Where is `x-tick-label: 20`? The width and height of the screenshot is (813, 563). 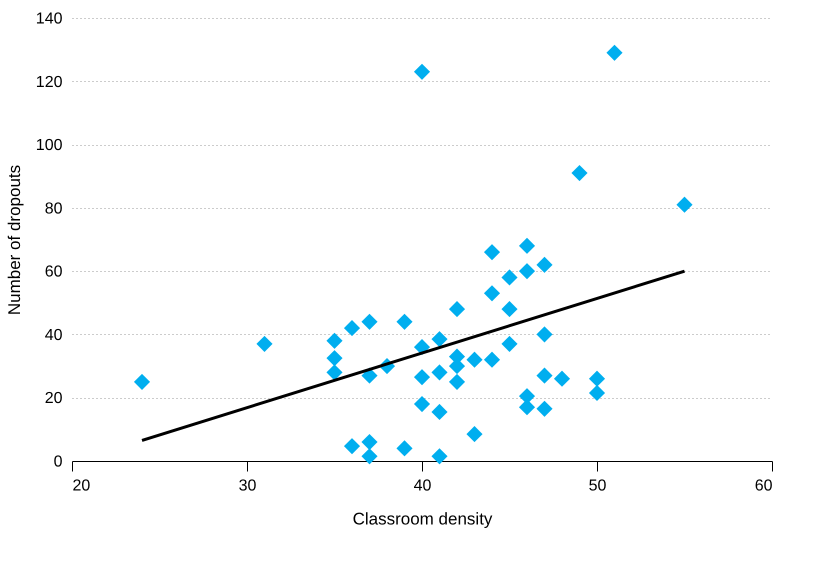 x-tick-label: 20 is located at coordinates (81, 486).